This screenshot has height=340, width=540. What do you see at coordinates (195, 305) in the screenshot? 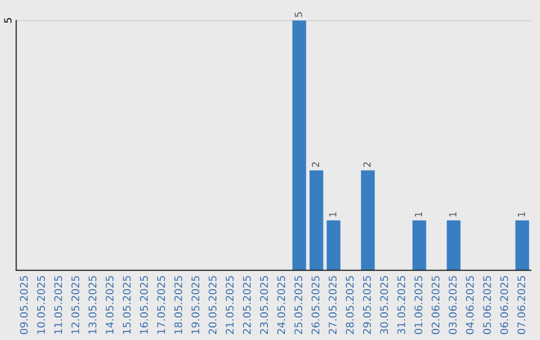
I see `x-tick-label: 19.05.2025` at bounding box center [195, 305].